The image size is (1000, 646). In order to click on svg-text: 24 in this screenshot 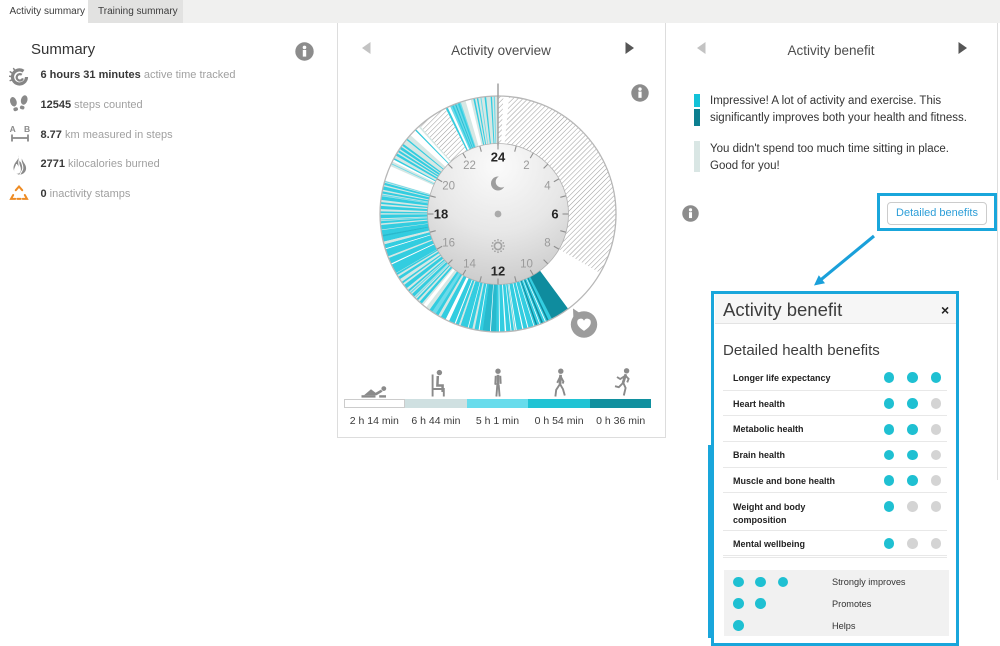, I will do `click(498, 157)`.